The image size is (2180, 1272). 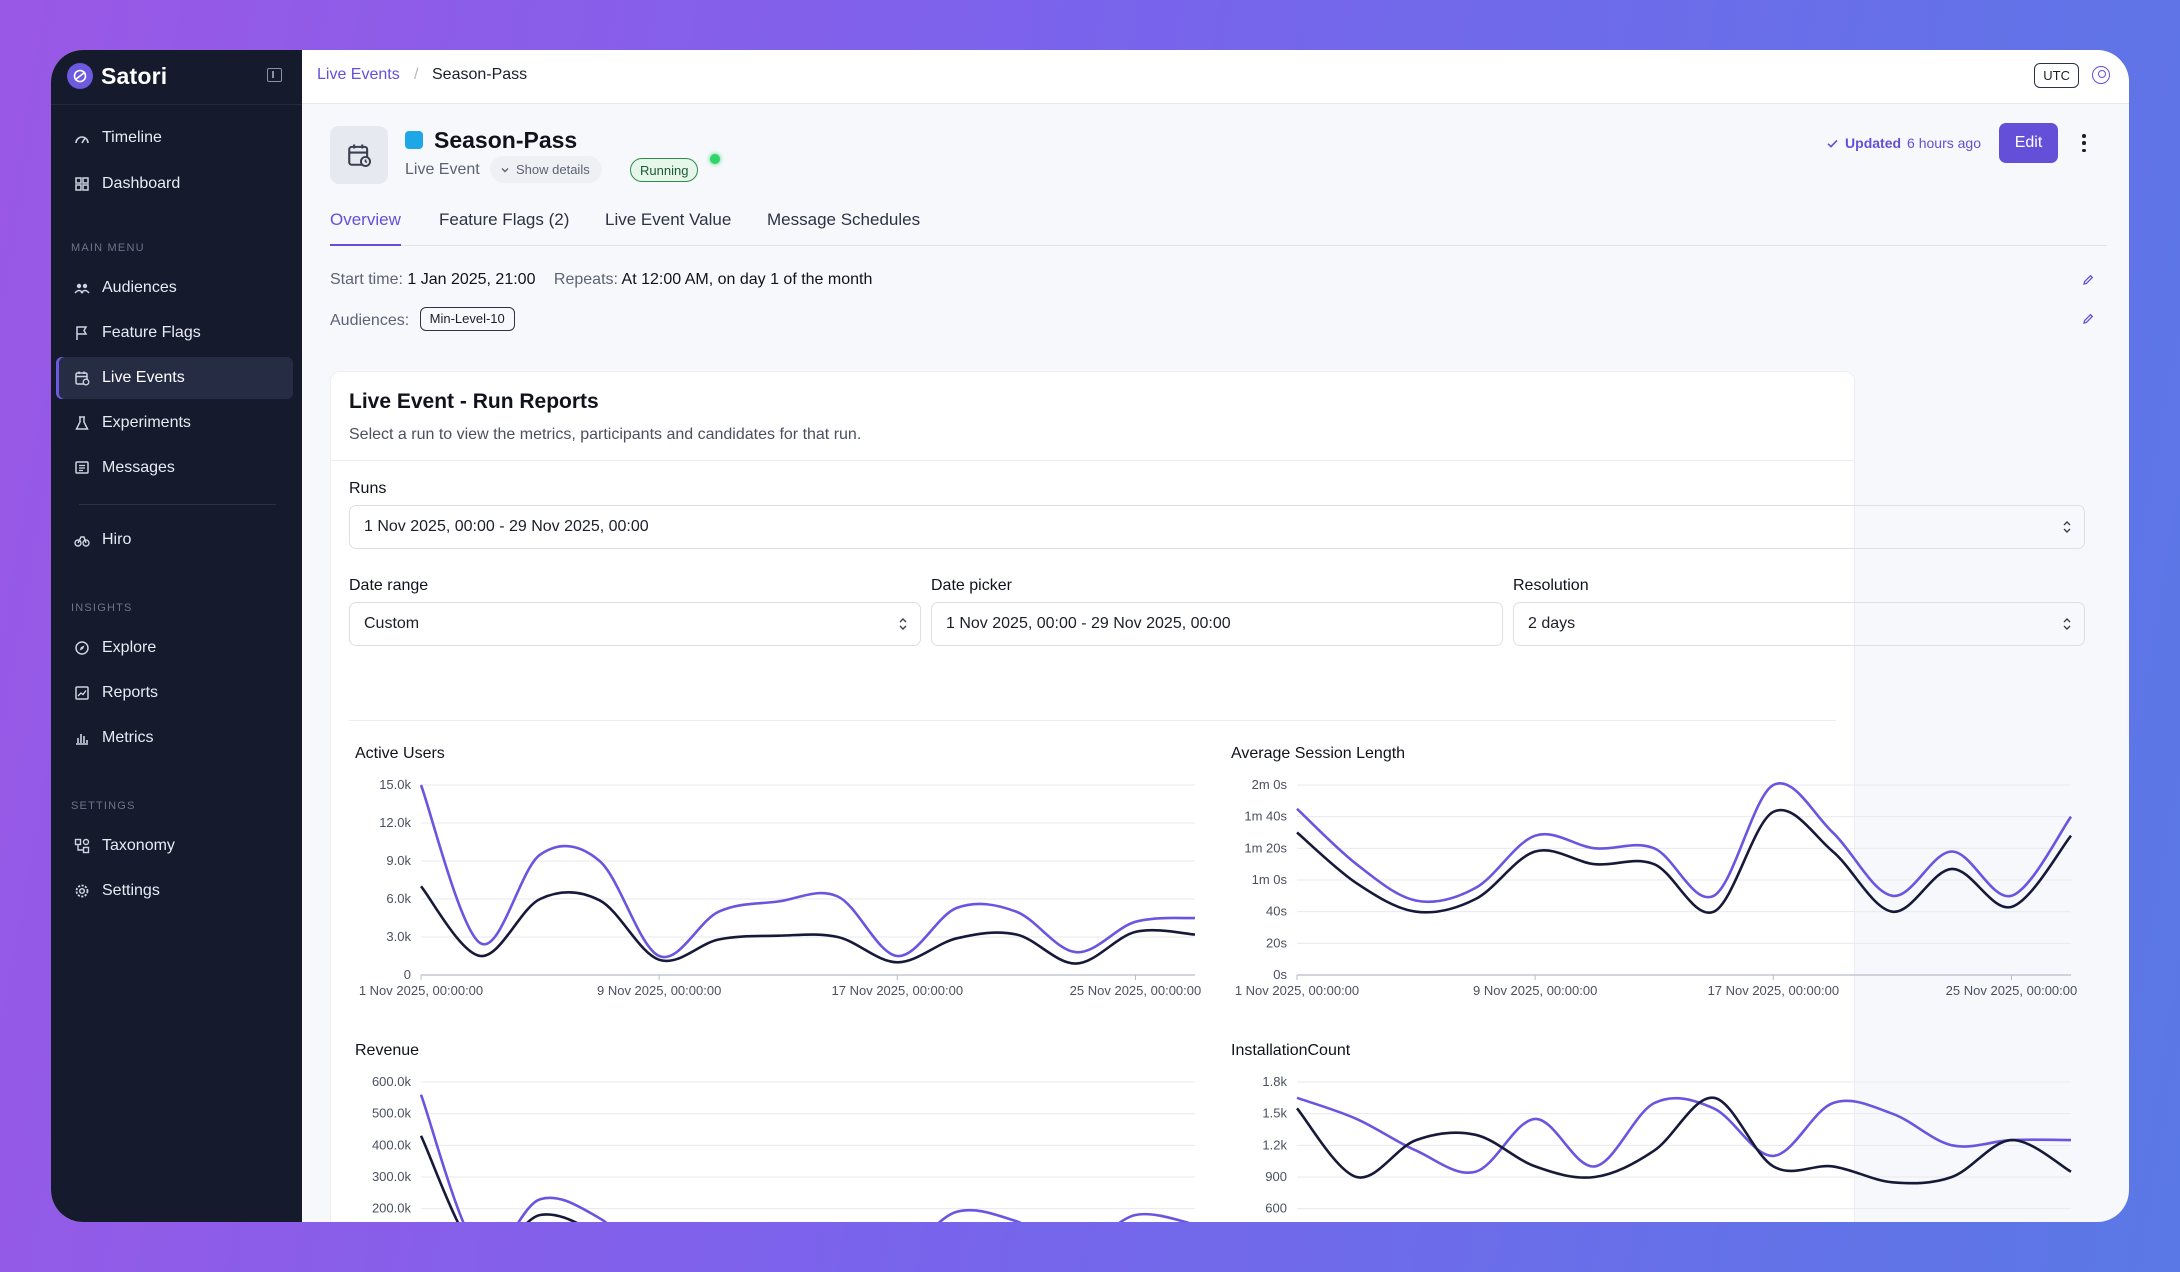 What do you see at coordinates (2088, 319) in the screenshot?
I see `edit-audiences-pencil-icon` at bounding box center [2088, 319].